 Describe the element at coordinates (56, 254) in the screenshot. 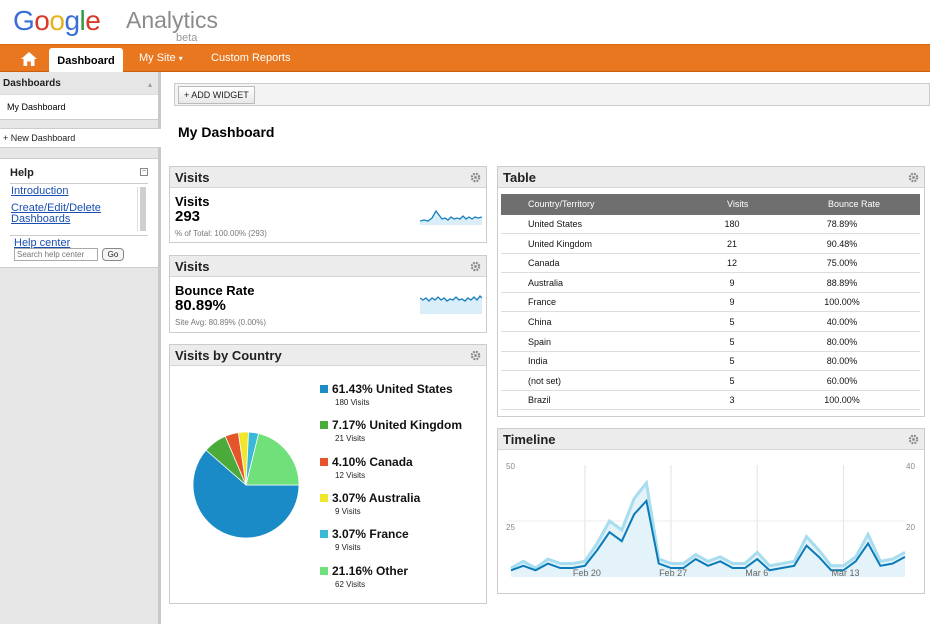

I see `help-search-input` at that location.